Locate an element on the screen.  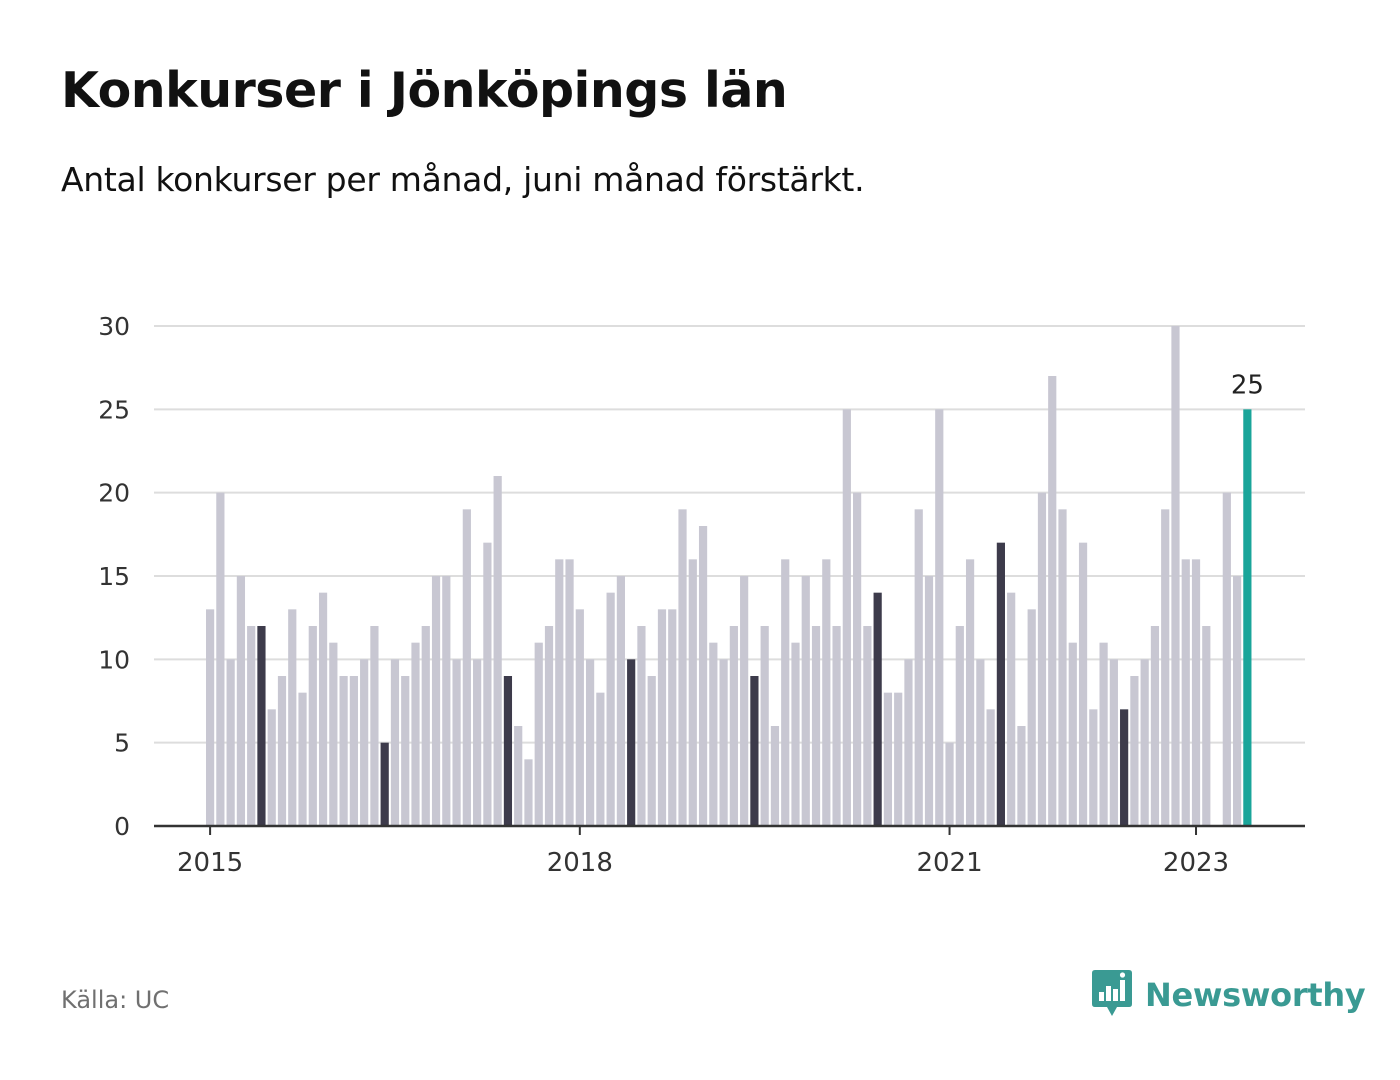
x-tick-label: 2021 is located at coordinates (949, 863).